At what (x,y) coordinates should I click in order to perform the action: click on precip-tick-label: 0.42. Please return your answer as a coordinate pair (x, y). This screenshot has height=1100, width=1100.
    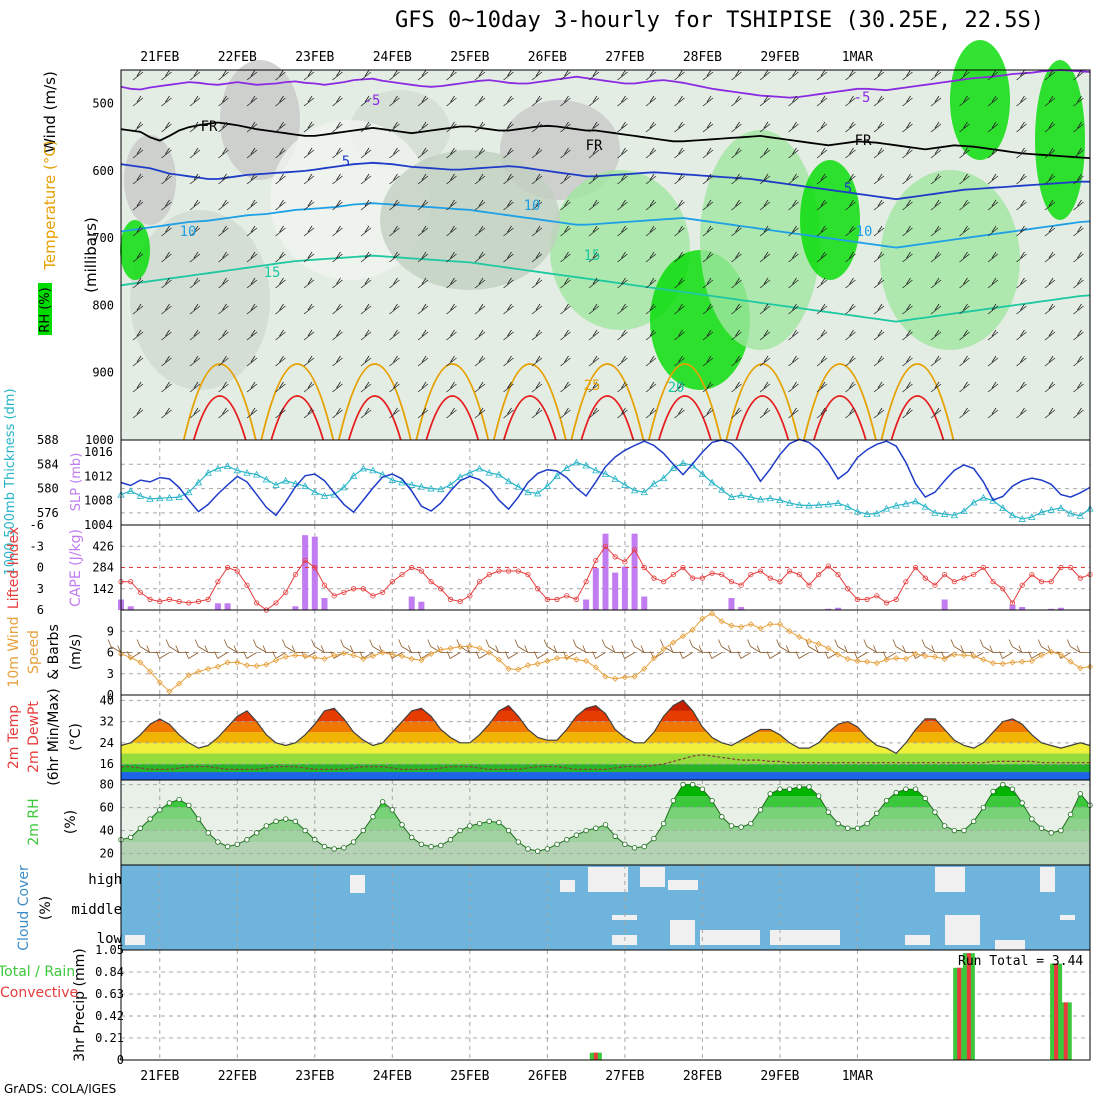
    Looking at the image, I should click on (109, 1016).